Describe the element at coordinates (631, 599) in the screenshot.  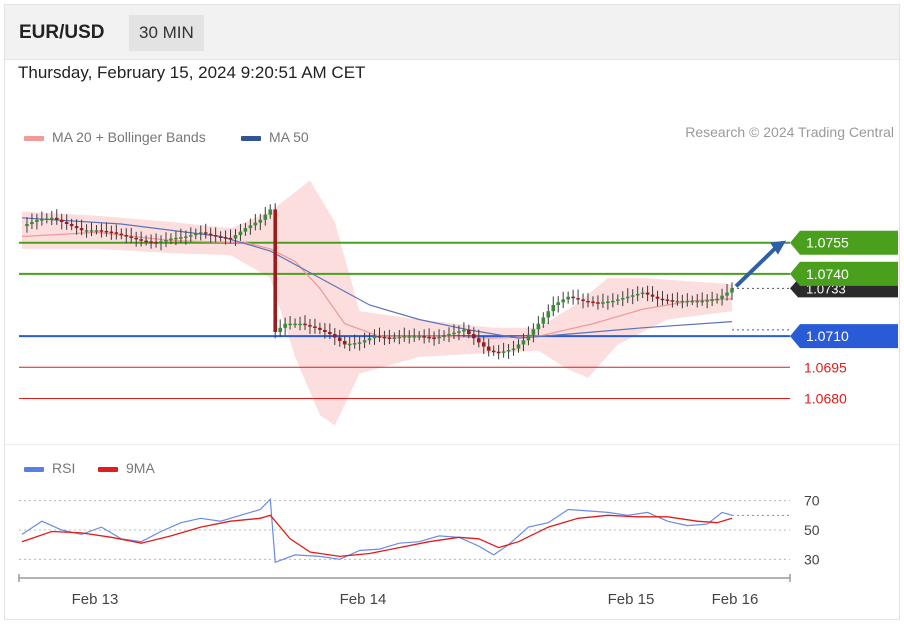
I see `x-label-Feb-15: Feb 15` at that location.